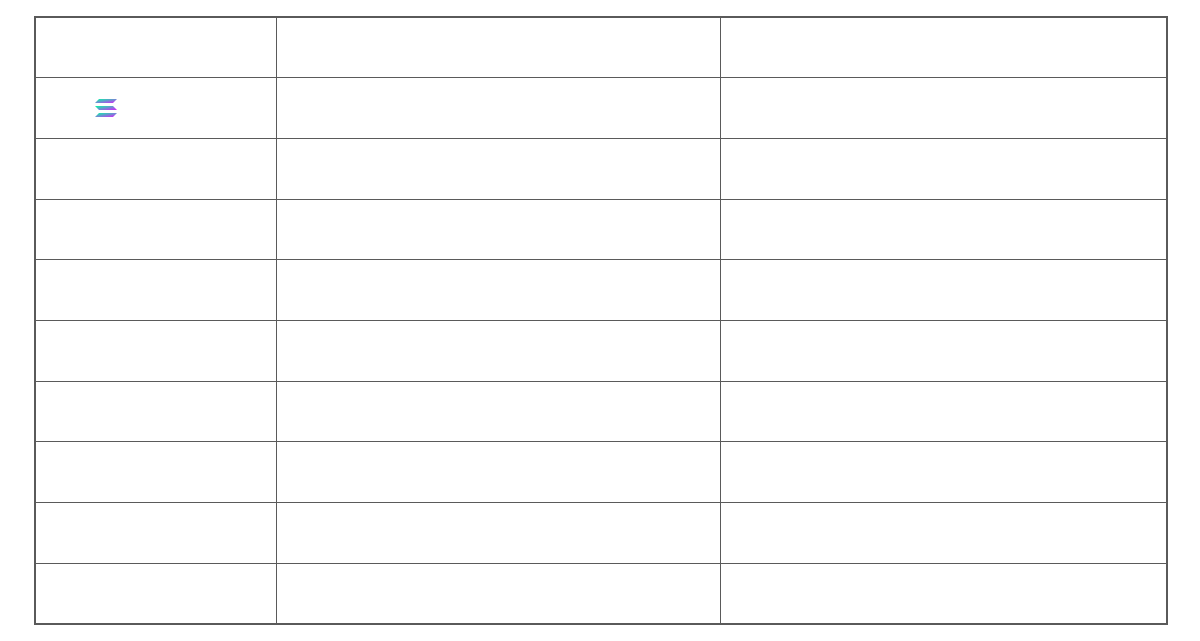 Image resolution: width=1200 pixels, height=641 pixels. I want to click on solana-logo-icon, so click(106, 108).